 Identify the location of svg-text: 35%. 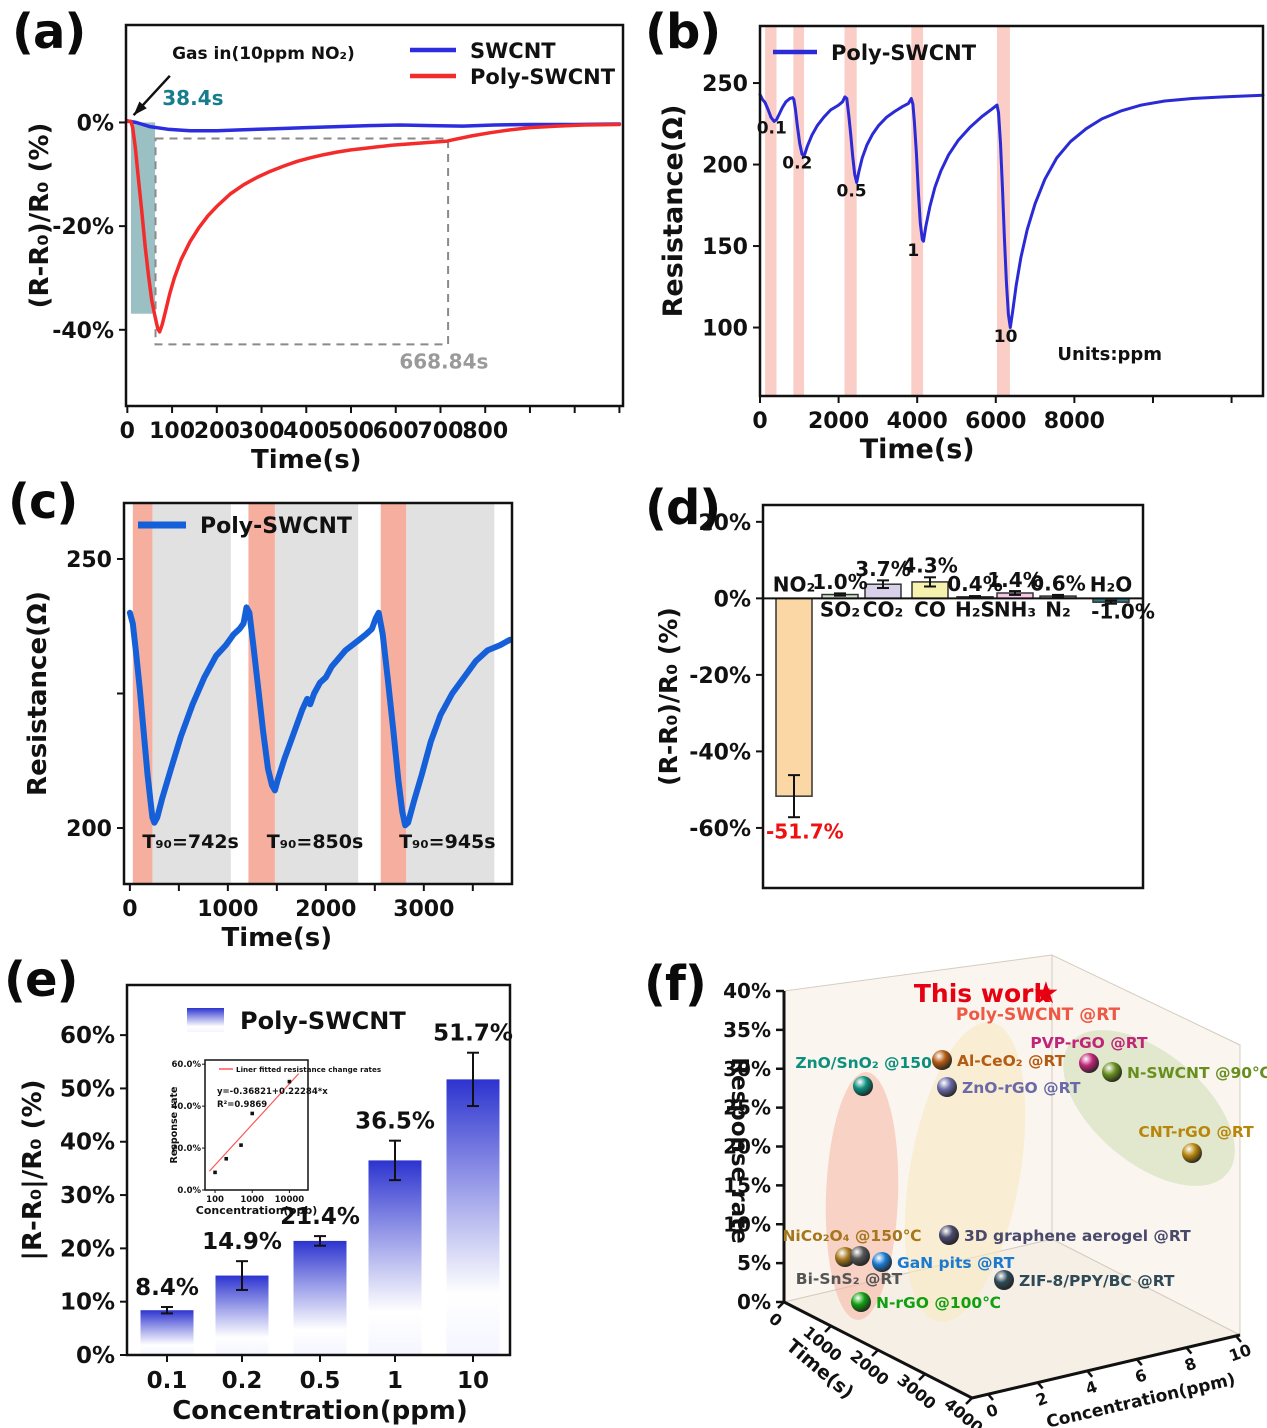
(747, 1030).